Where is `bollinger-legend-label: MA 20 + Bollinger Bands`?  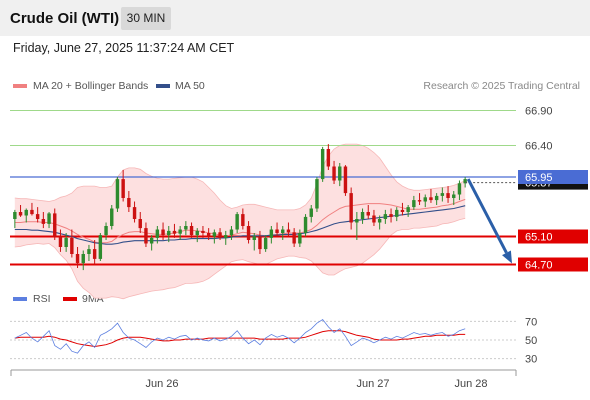 bollinger-legend-label: MA 20 + Bollinger Bands is located at coordinates (91, 86).